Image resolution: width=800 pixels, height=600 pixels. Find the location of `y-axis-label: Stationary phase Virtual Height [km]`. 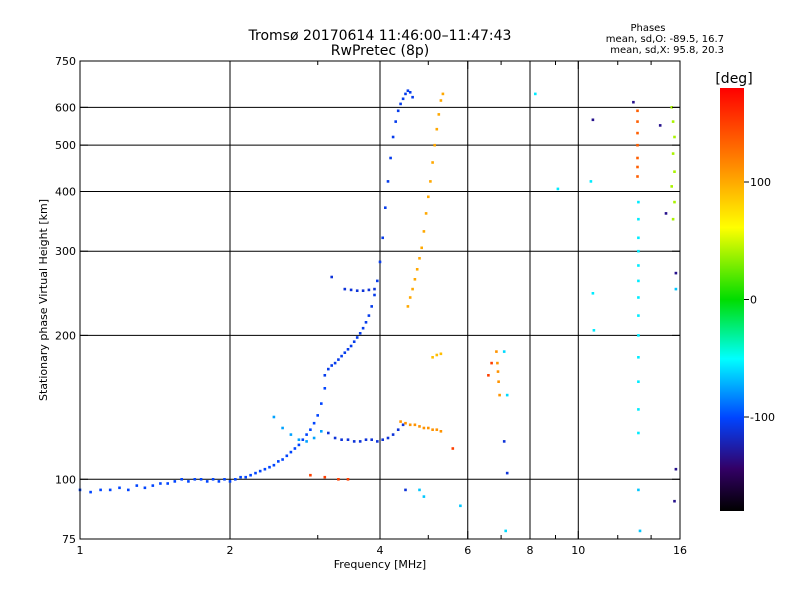

y-axis-label: Stationary phase Virtual Height [km] is located at coordinates (43, 300).